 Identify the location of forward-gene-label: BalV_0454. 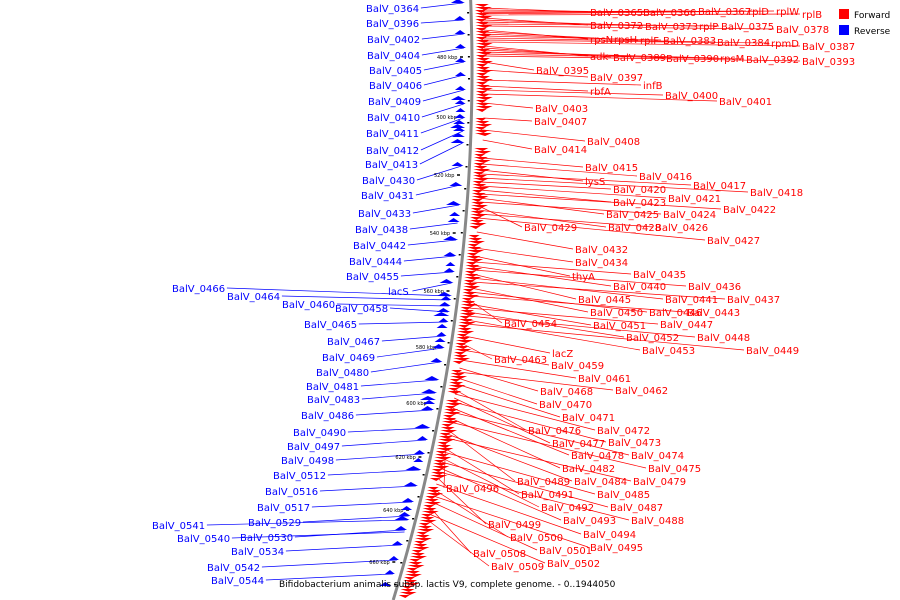
(530, 324).